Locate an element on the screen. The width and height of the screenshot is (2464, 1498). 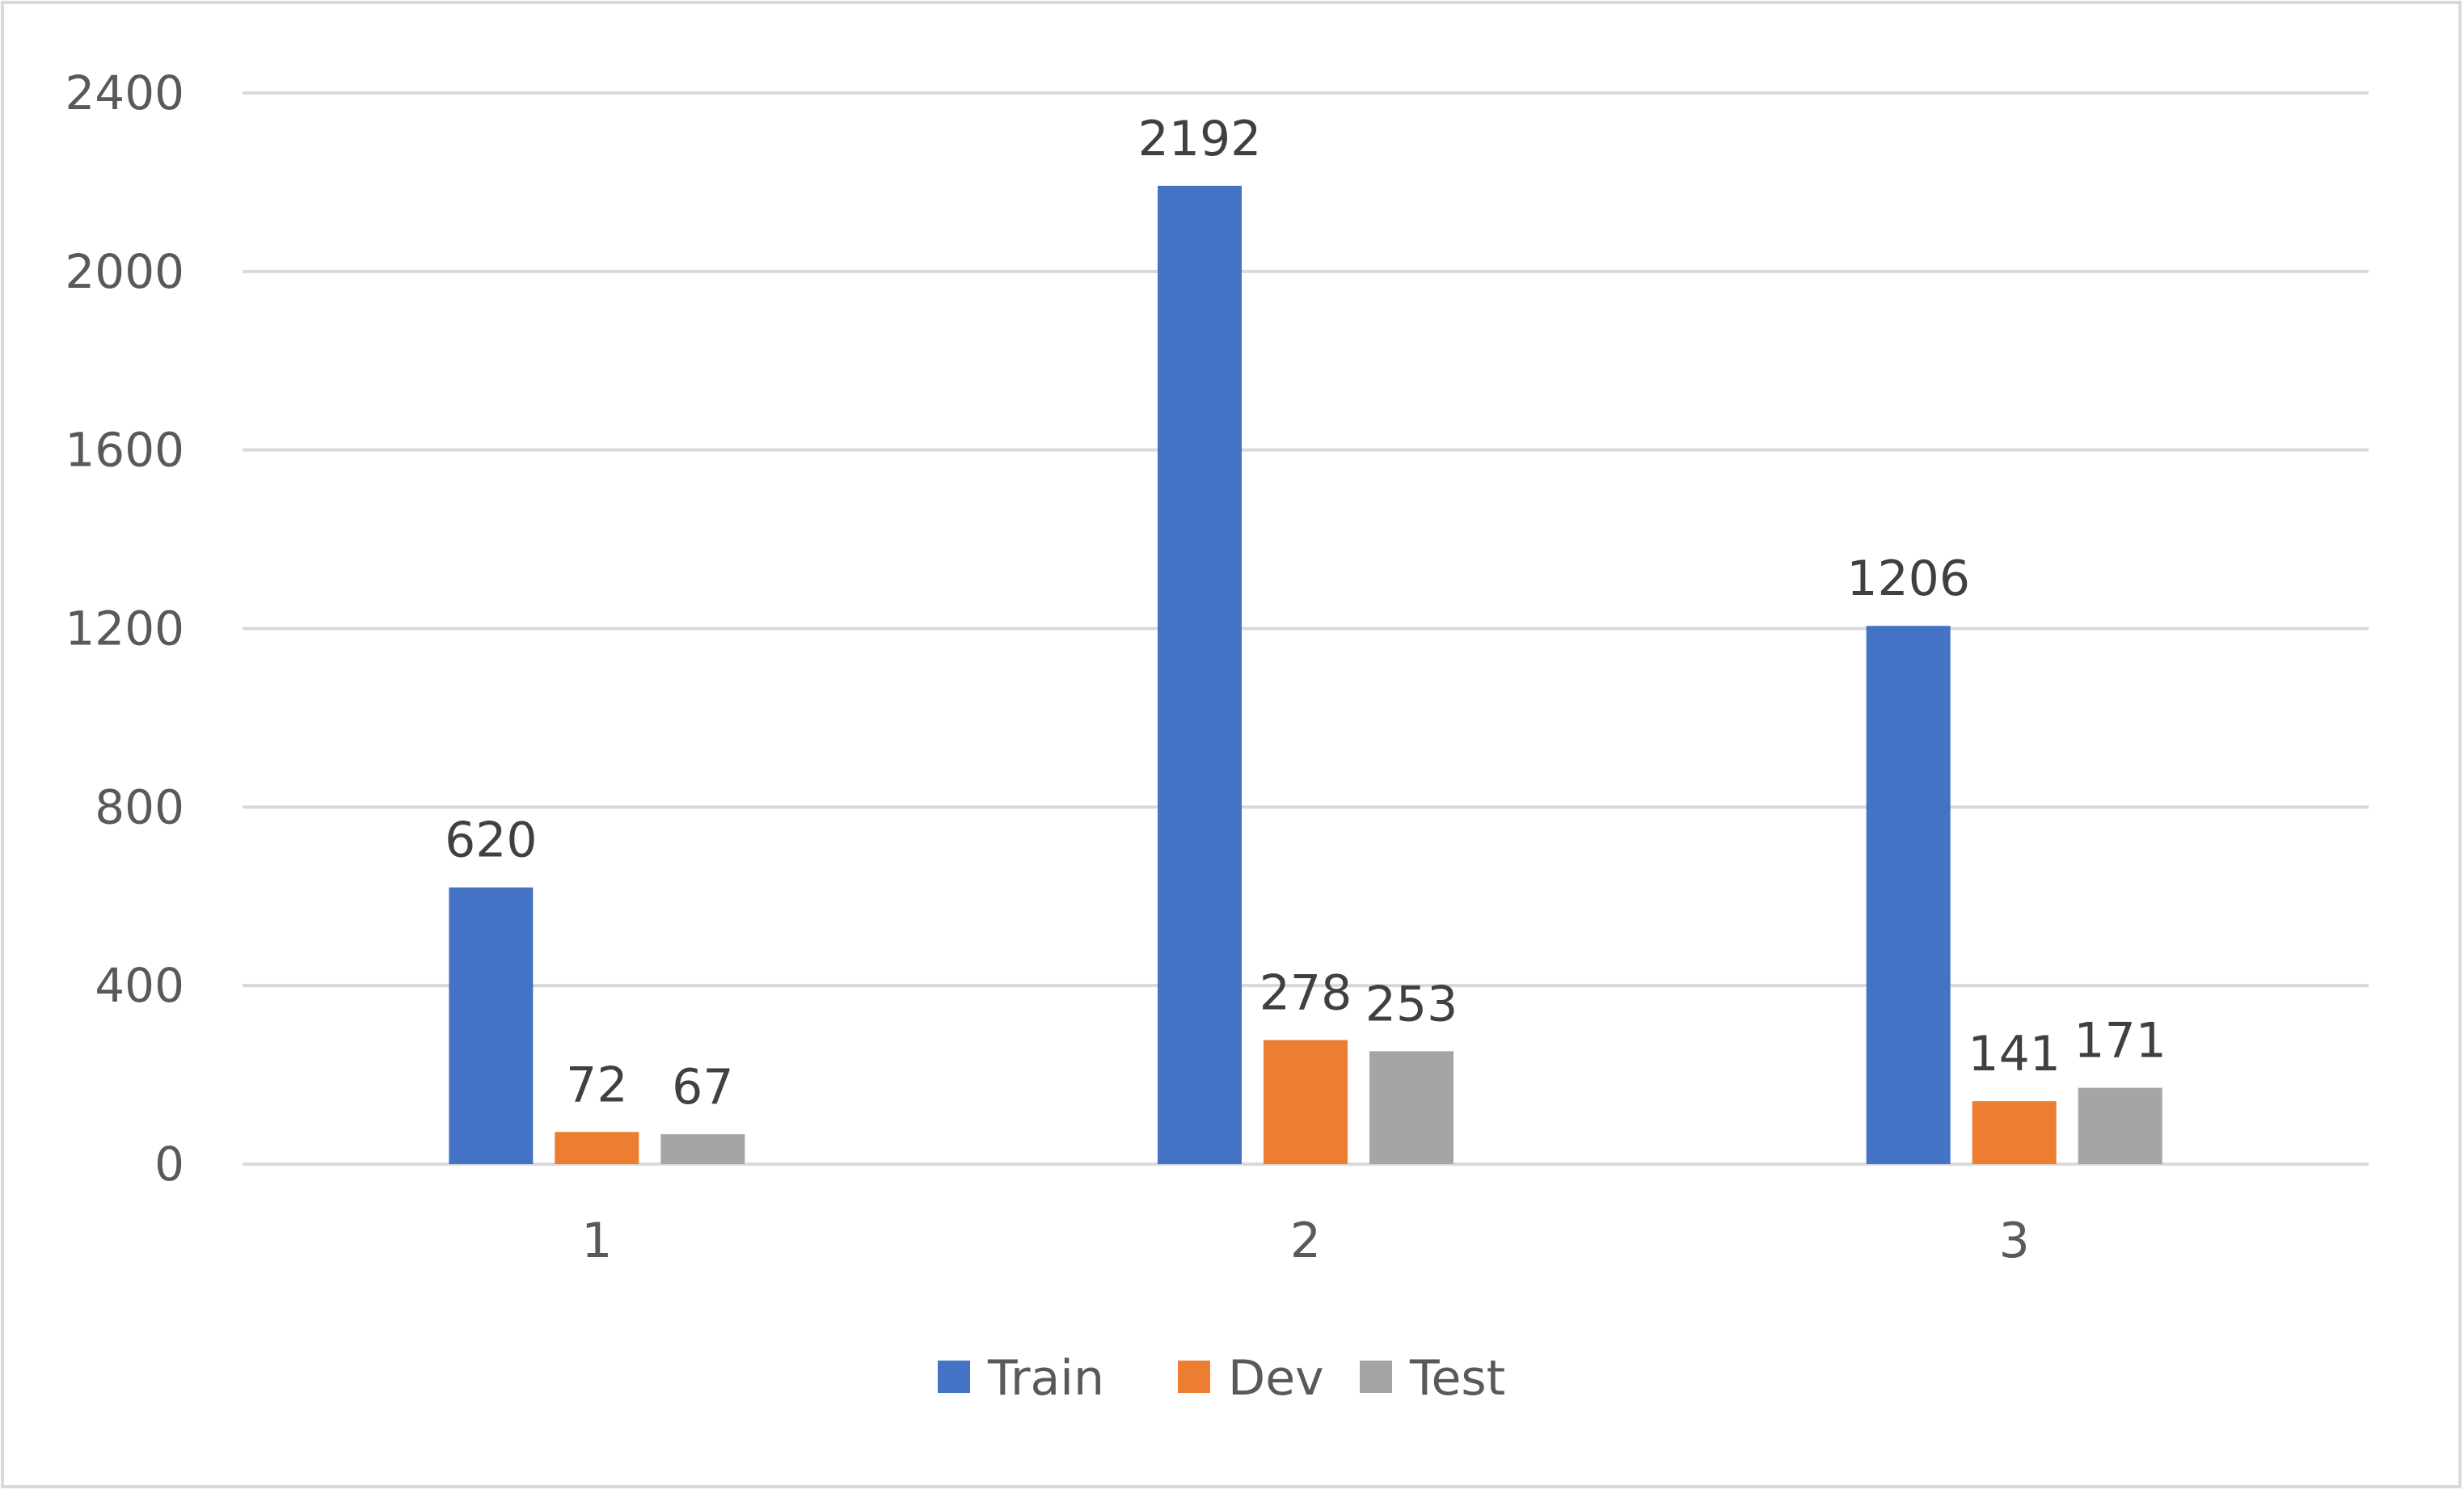
legend-item-train: Train is located at coordinates (1021, 1378).